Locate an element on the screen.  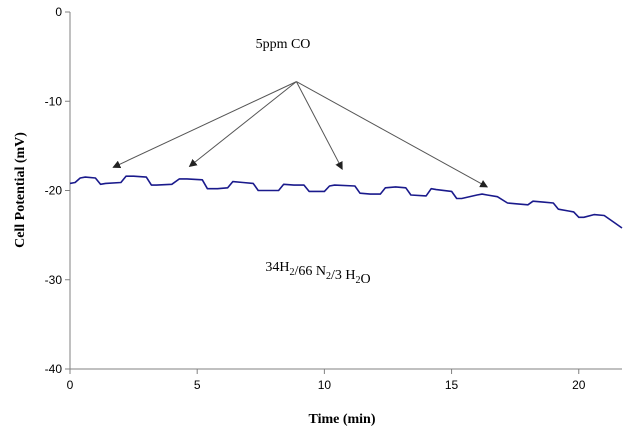
y-ticks: 0 -10 -20 -30 -40 is located at coordinates (57, 190).